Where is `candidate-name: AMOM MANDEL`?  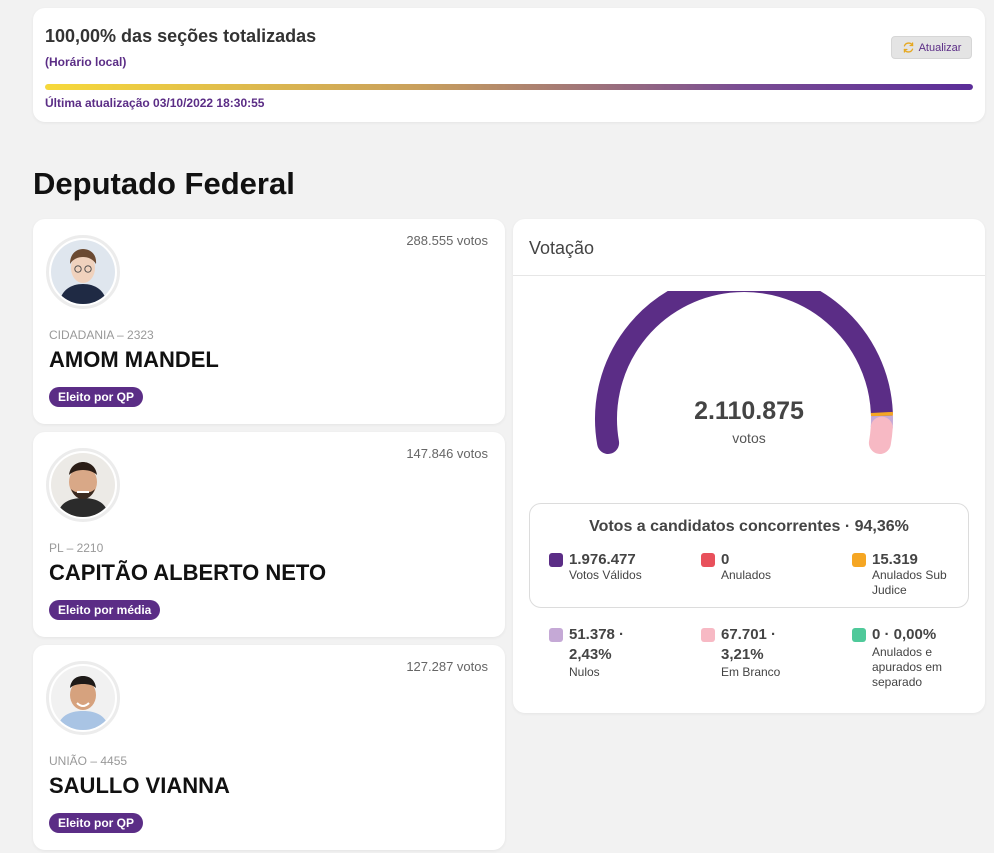 candidate-name: AMOM MANDEL is located at coordinates (134, 359).